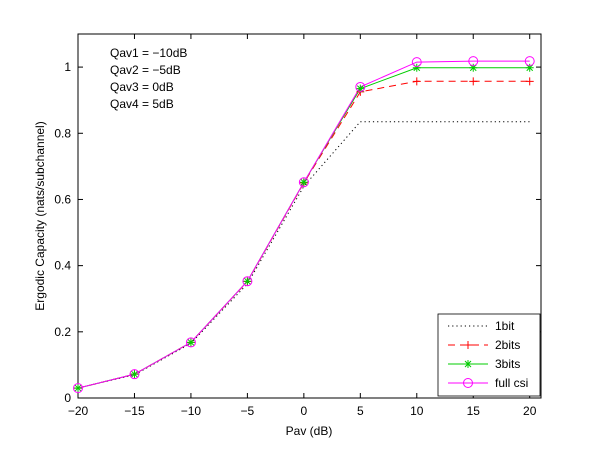 The width and height of the screenshot is (598, 455). Describe the element at coordinates (468, 356) in the screenshot. I see `legend-samples` at that location.